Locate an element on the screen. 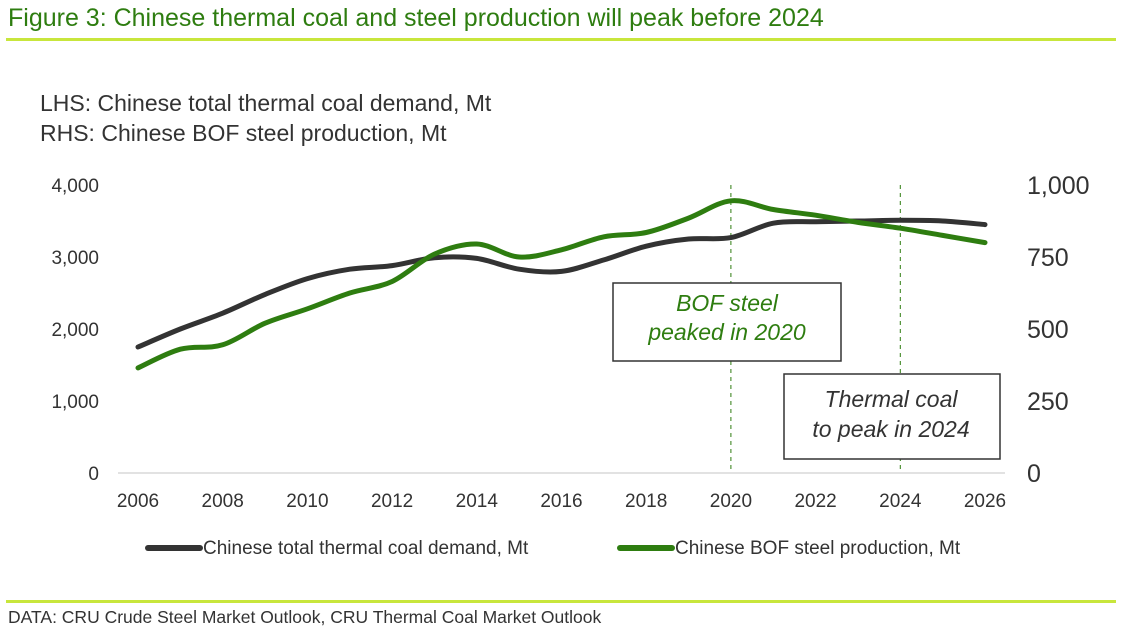 Image resolution: width=1122 pixels, height=633 pixels. left-tick-label: 4,000 is located at coordinates (75, 186).